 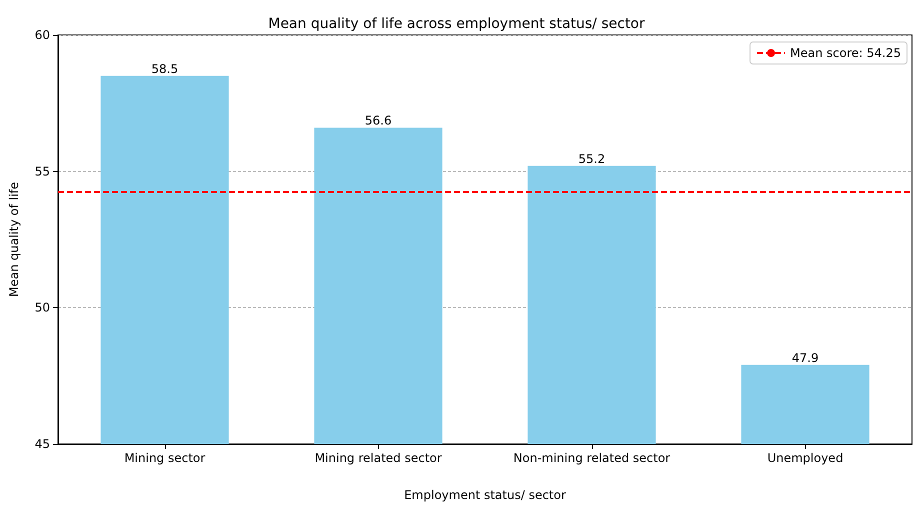 What do you see at coordinates (592, 159) in the screenshot?
I see `data-label: 55.2` at bounding box center [592, 159].